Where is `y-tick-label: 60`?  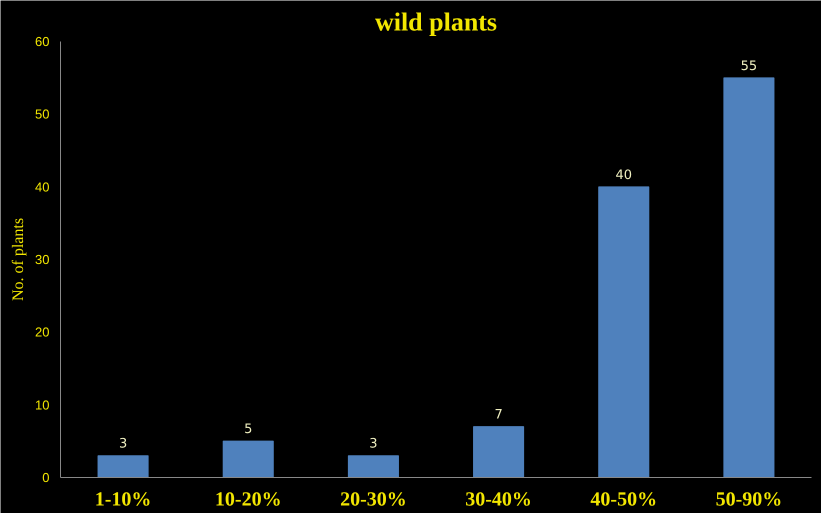
y-tick-label: 60 is located at coordinates (42, 41).